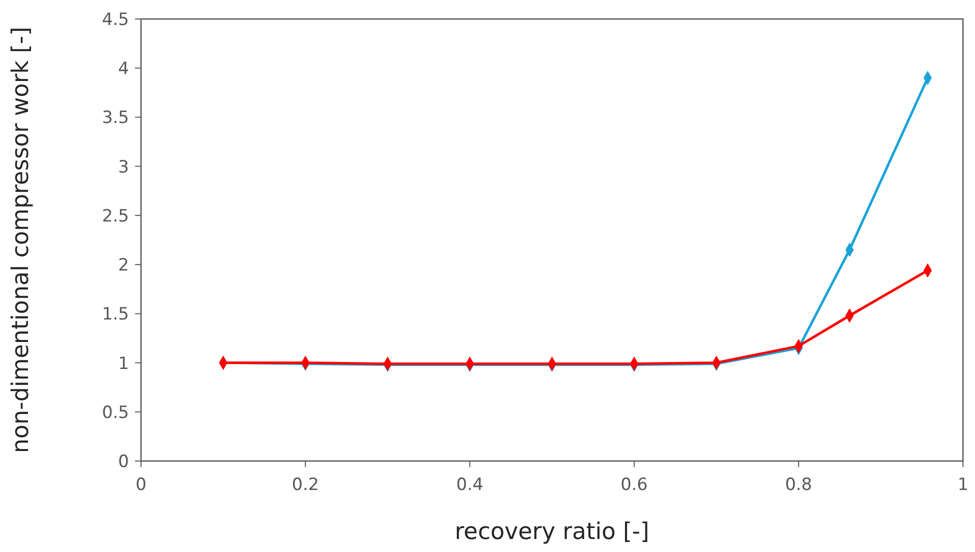 This screenshot has height=552, width=975. I want to click on y-tick-label: 1.5, so click(115, 314).